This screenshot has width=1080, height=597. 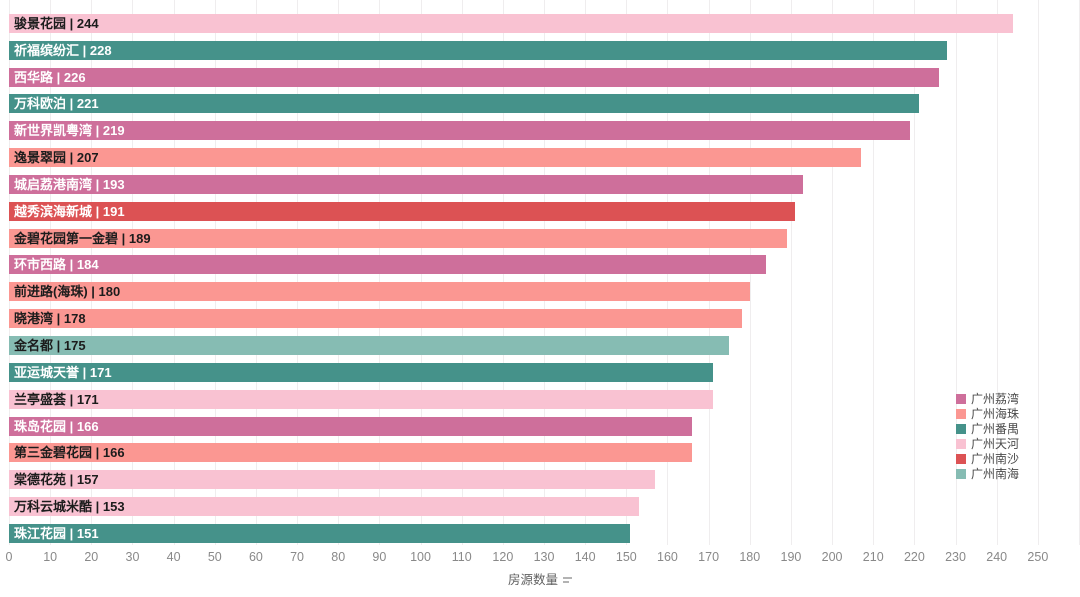 What do you see at coordinates (406, 184) in the screenshot?
I see `bar-城启荔港南湾: 城启荔港南湾 | 193` at bounding box center [406, 184].